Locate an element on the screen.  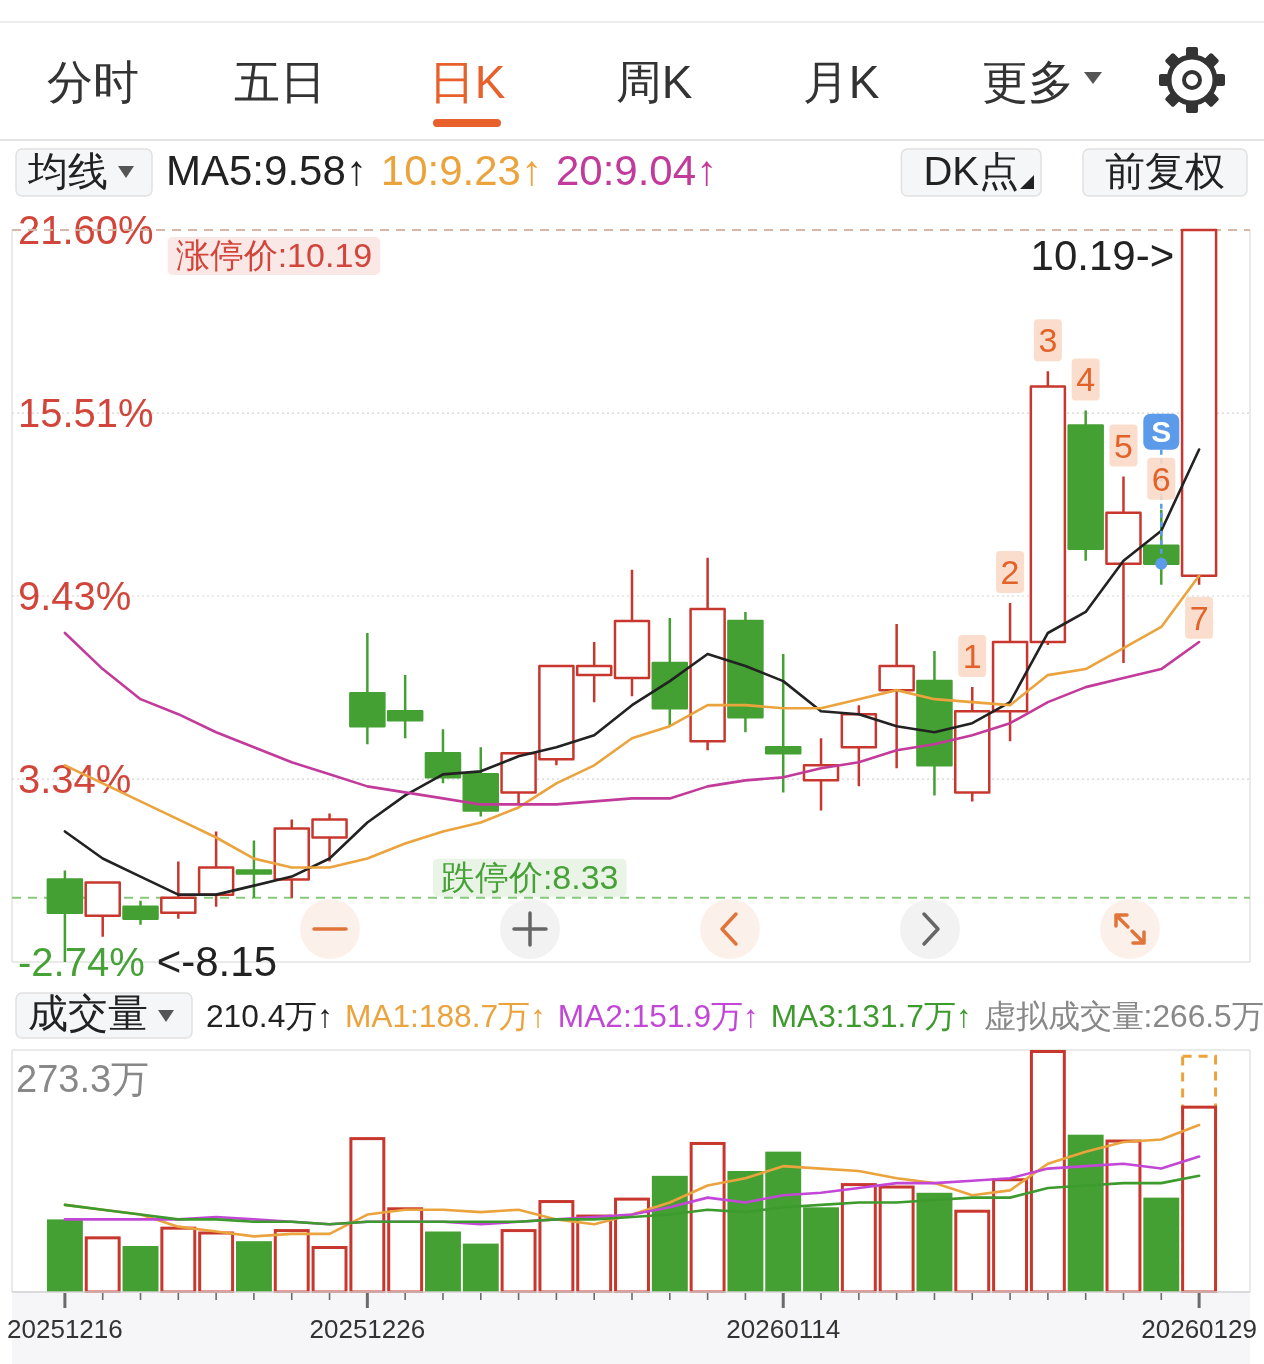
text: MA5:9.58↑ is located at coordinates (266, 170).